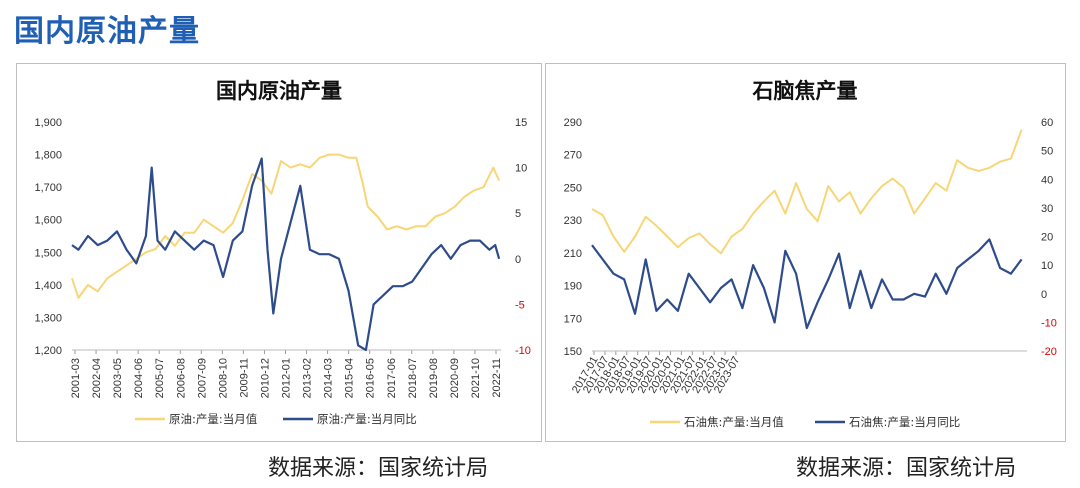  I want to click on y-right-tick-label: 20, so click(1047, 238).